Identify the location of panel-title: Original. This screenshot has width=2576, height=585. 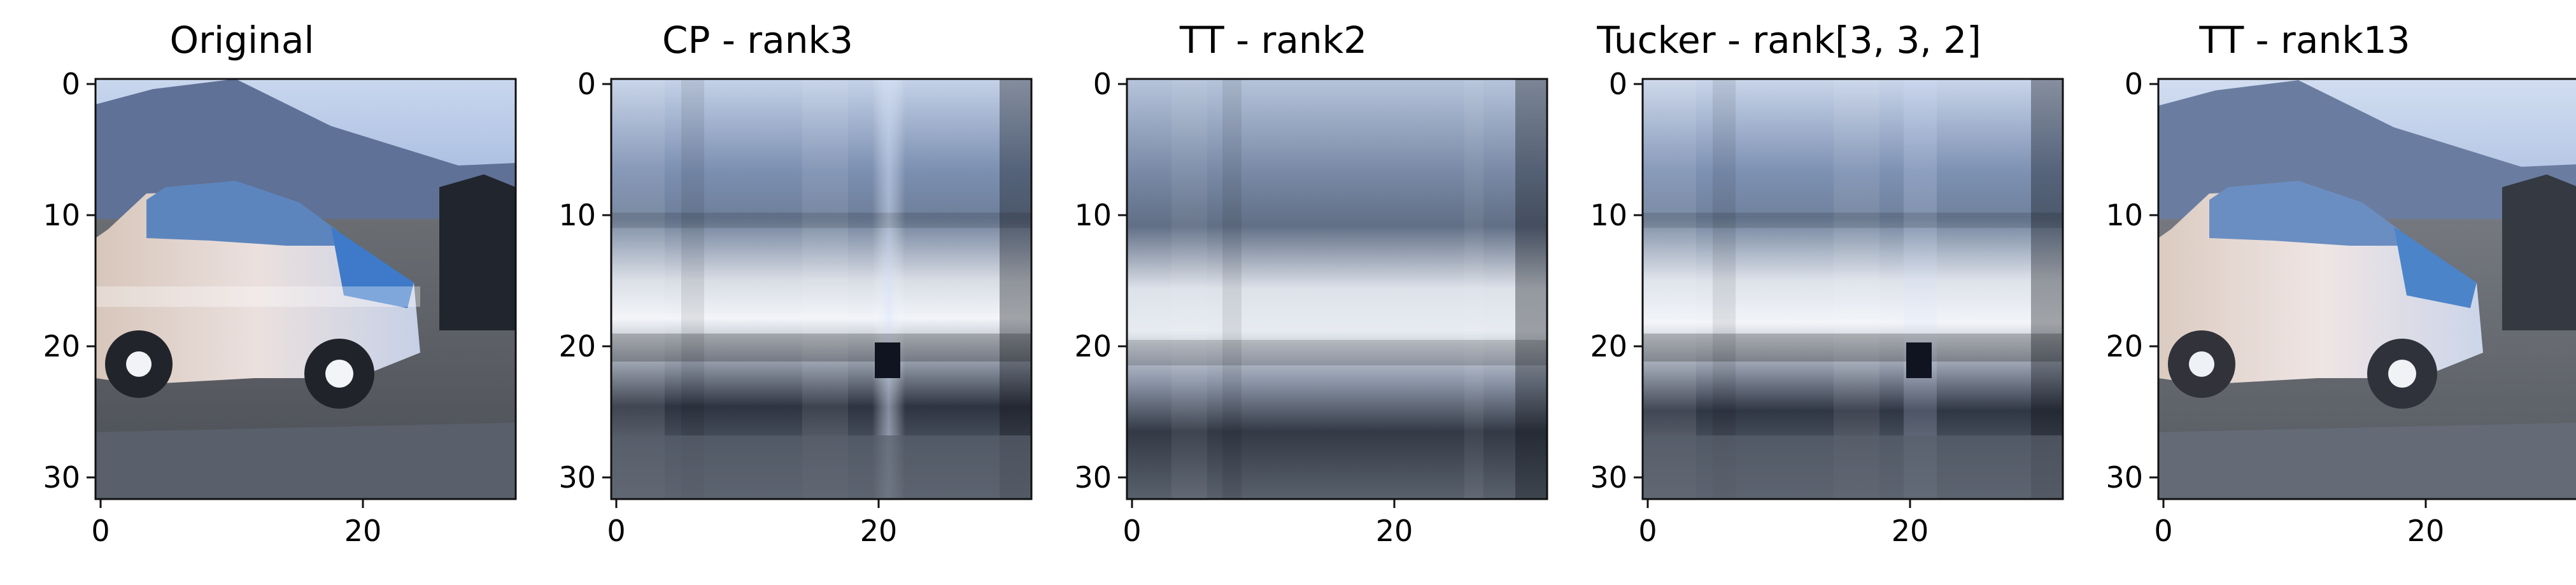
(242, 40).